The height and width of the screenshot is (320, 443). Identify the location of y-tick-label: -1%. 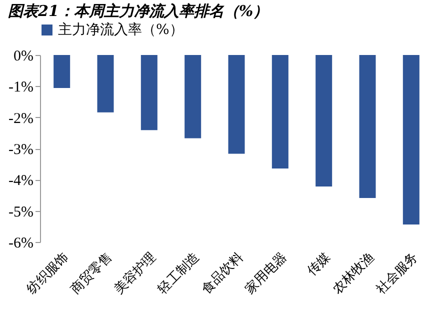
(21, 88).